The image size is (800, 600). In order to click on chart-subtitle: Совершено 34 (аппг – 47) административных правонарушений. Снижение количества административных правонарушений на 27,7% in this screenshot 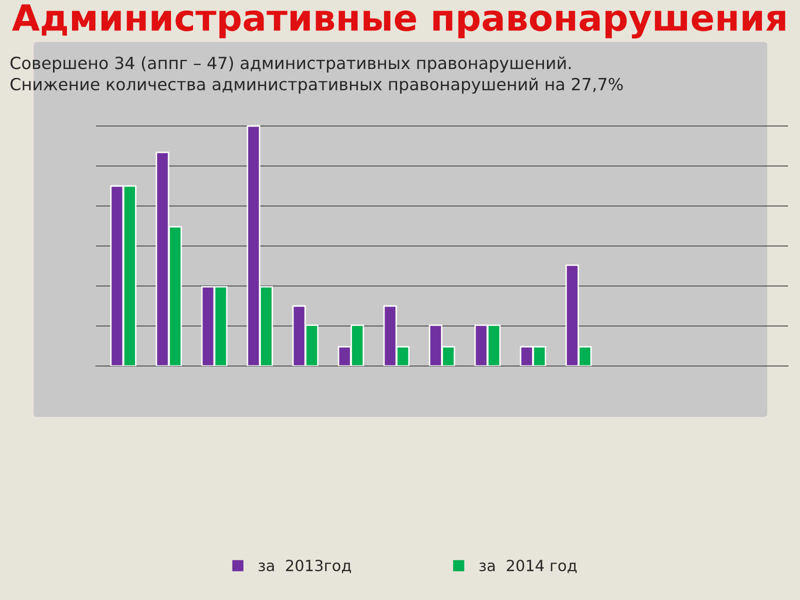, I will do `click(316, 75)`.